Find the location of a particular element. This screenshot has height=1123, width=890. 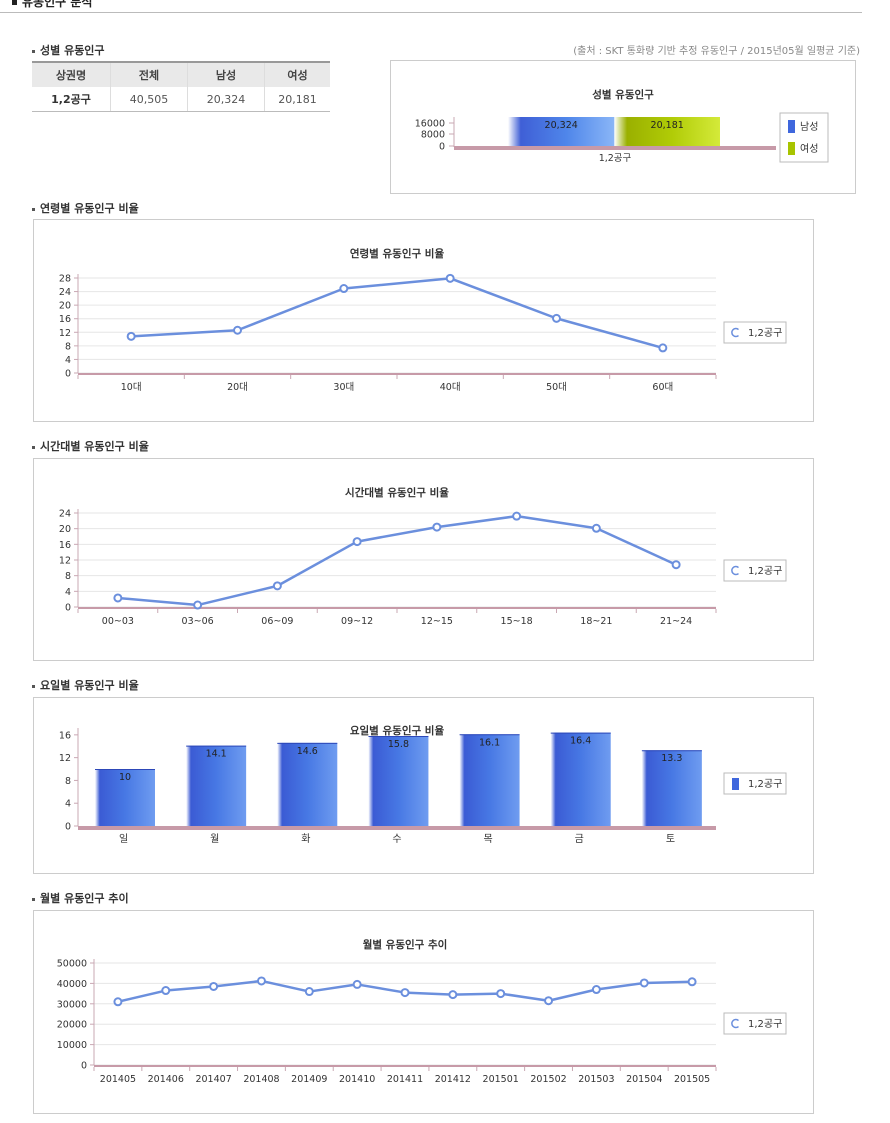

data-label: 14.6 is located at coordinates (307, 751).